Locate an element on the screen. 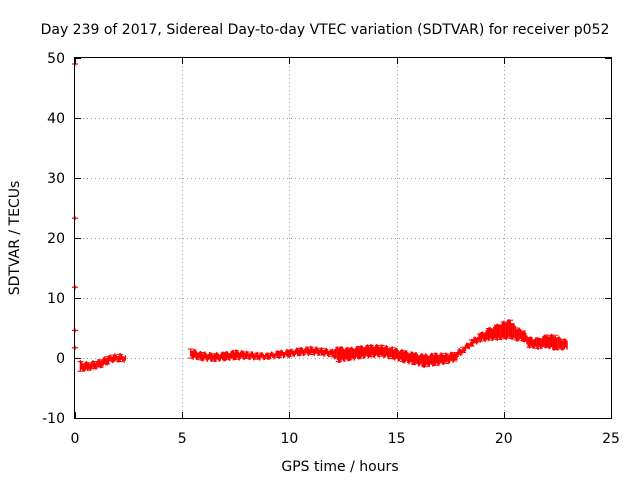 Image resolution: width=640 pixels, height=480 pixels. x-tick-label: 5 is located at coordinates (182, 439).